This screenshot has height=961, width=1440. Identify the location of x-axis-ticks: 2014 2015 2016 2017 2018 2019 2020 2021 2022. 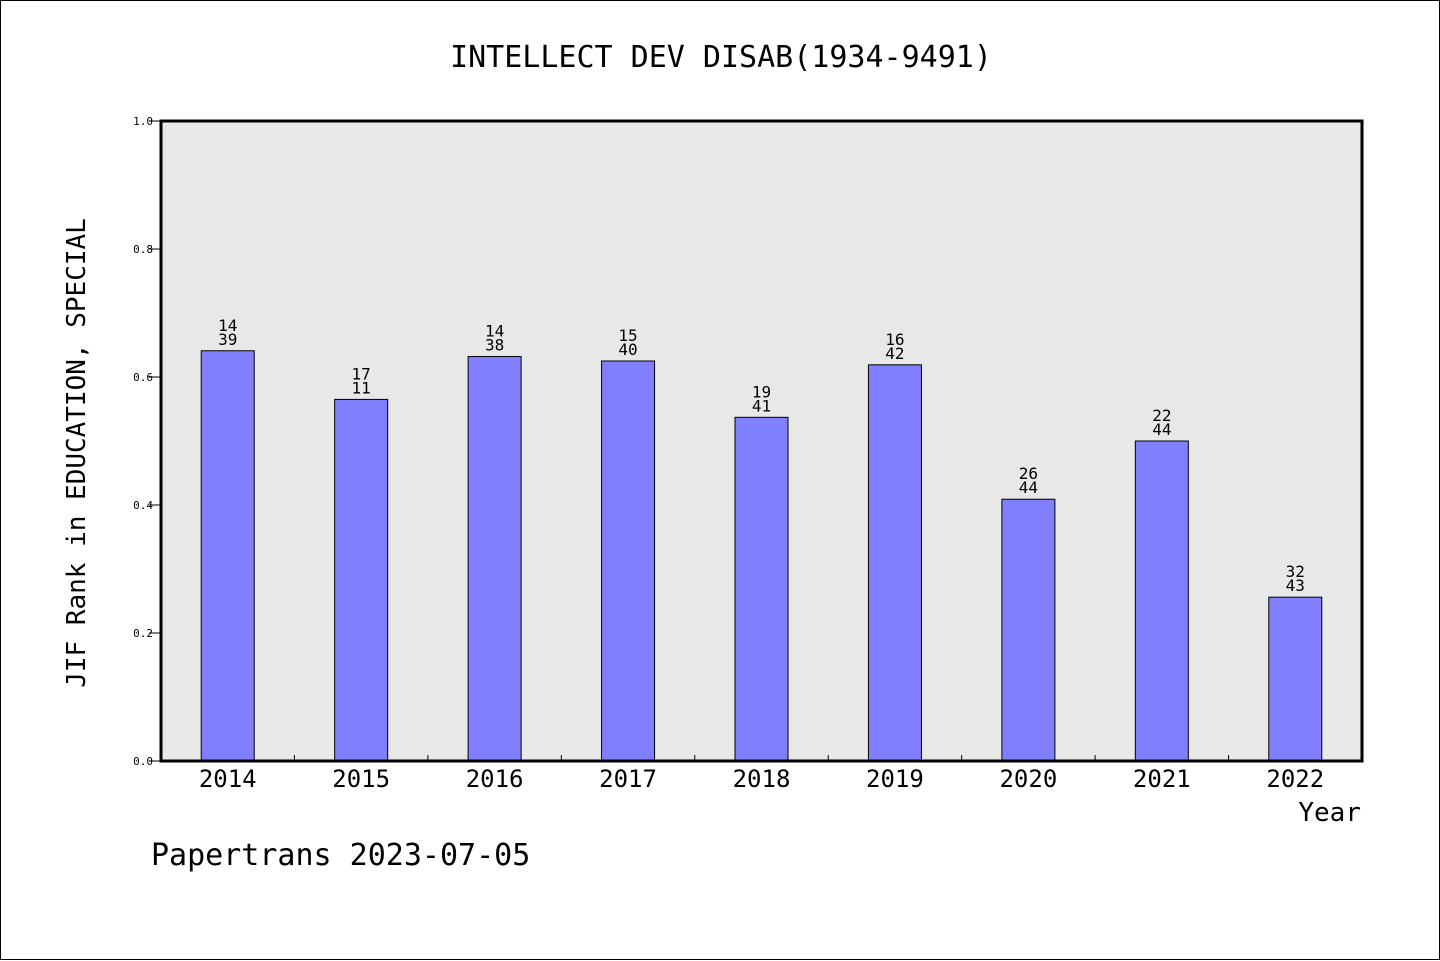
(761, 774).